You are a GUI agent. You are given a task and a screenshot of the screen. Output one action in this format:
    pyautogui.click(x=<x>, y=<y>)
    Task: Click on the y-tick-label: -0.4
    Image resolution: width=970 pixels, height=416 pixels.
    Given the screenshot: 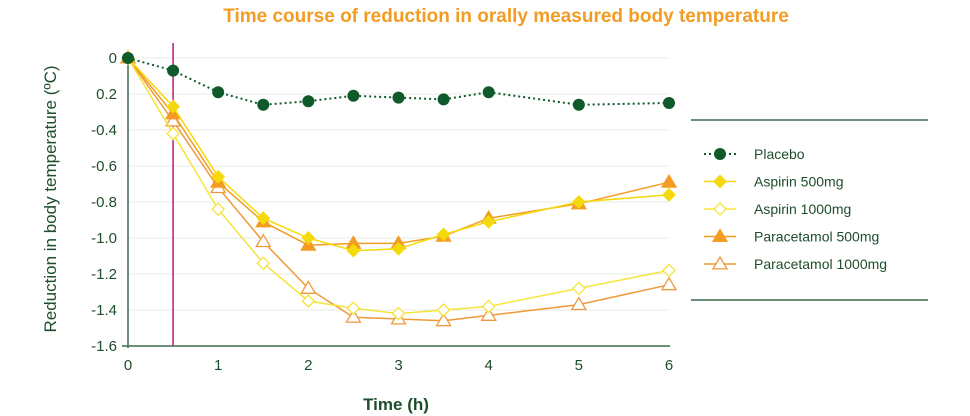 What is the action you would take?
    pyautogui.click(x=104, y=130)
    